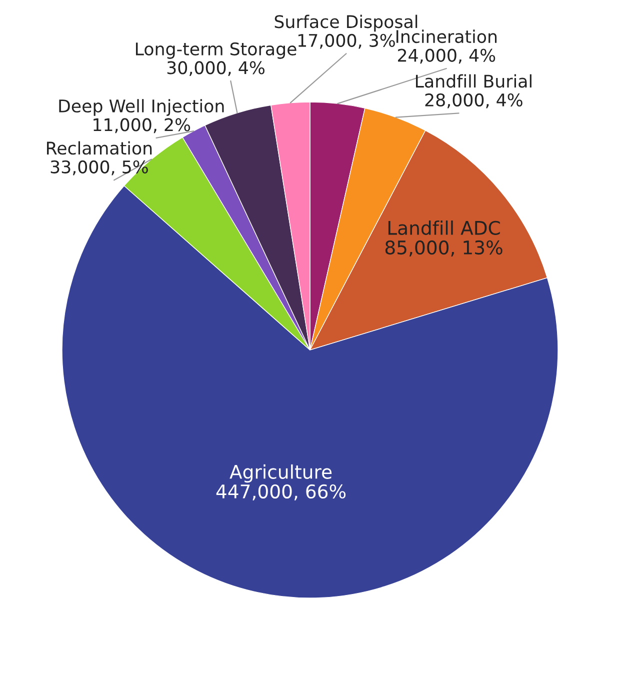 The width and height of the screenshot is (620, 700). What do you see at coordinates (346, 23) in the screenshot?
I see `slice-label: Surface Disposal` at bounding box center [346, 23].